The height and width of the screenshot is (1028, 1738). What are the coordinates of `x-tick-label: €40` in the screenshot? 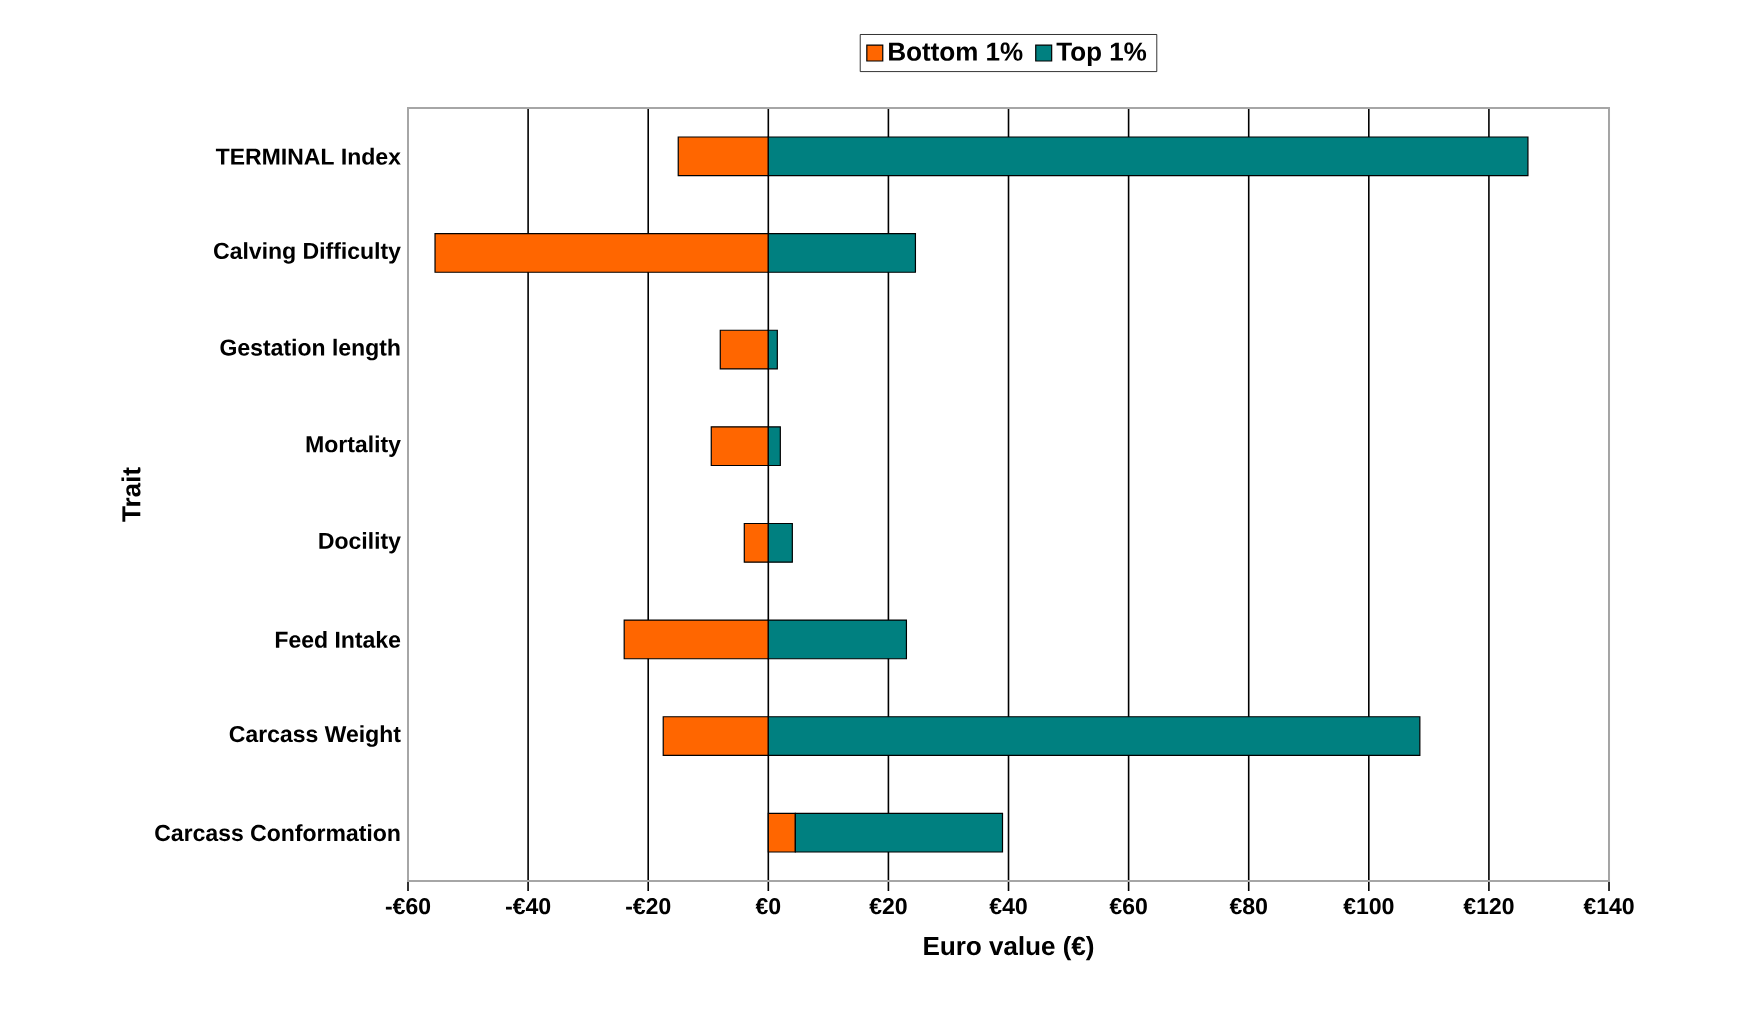 It's located at (1008, 906).